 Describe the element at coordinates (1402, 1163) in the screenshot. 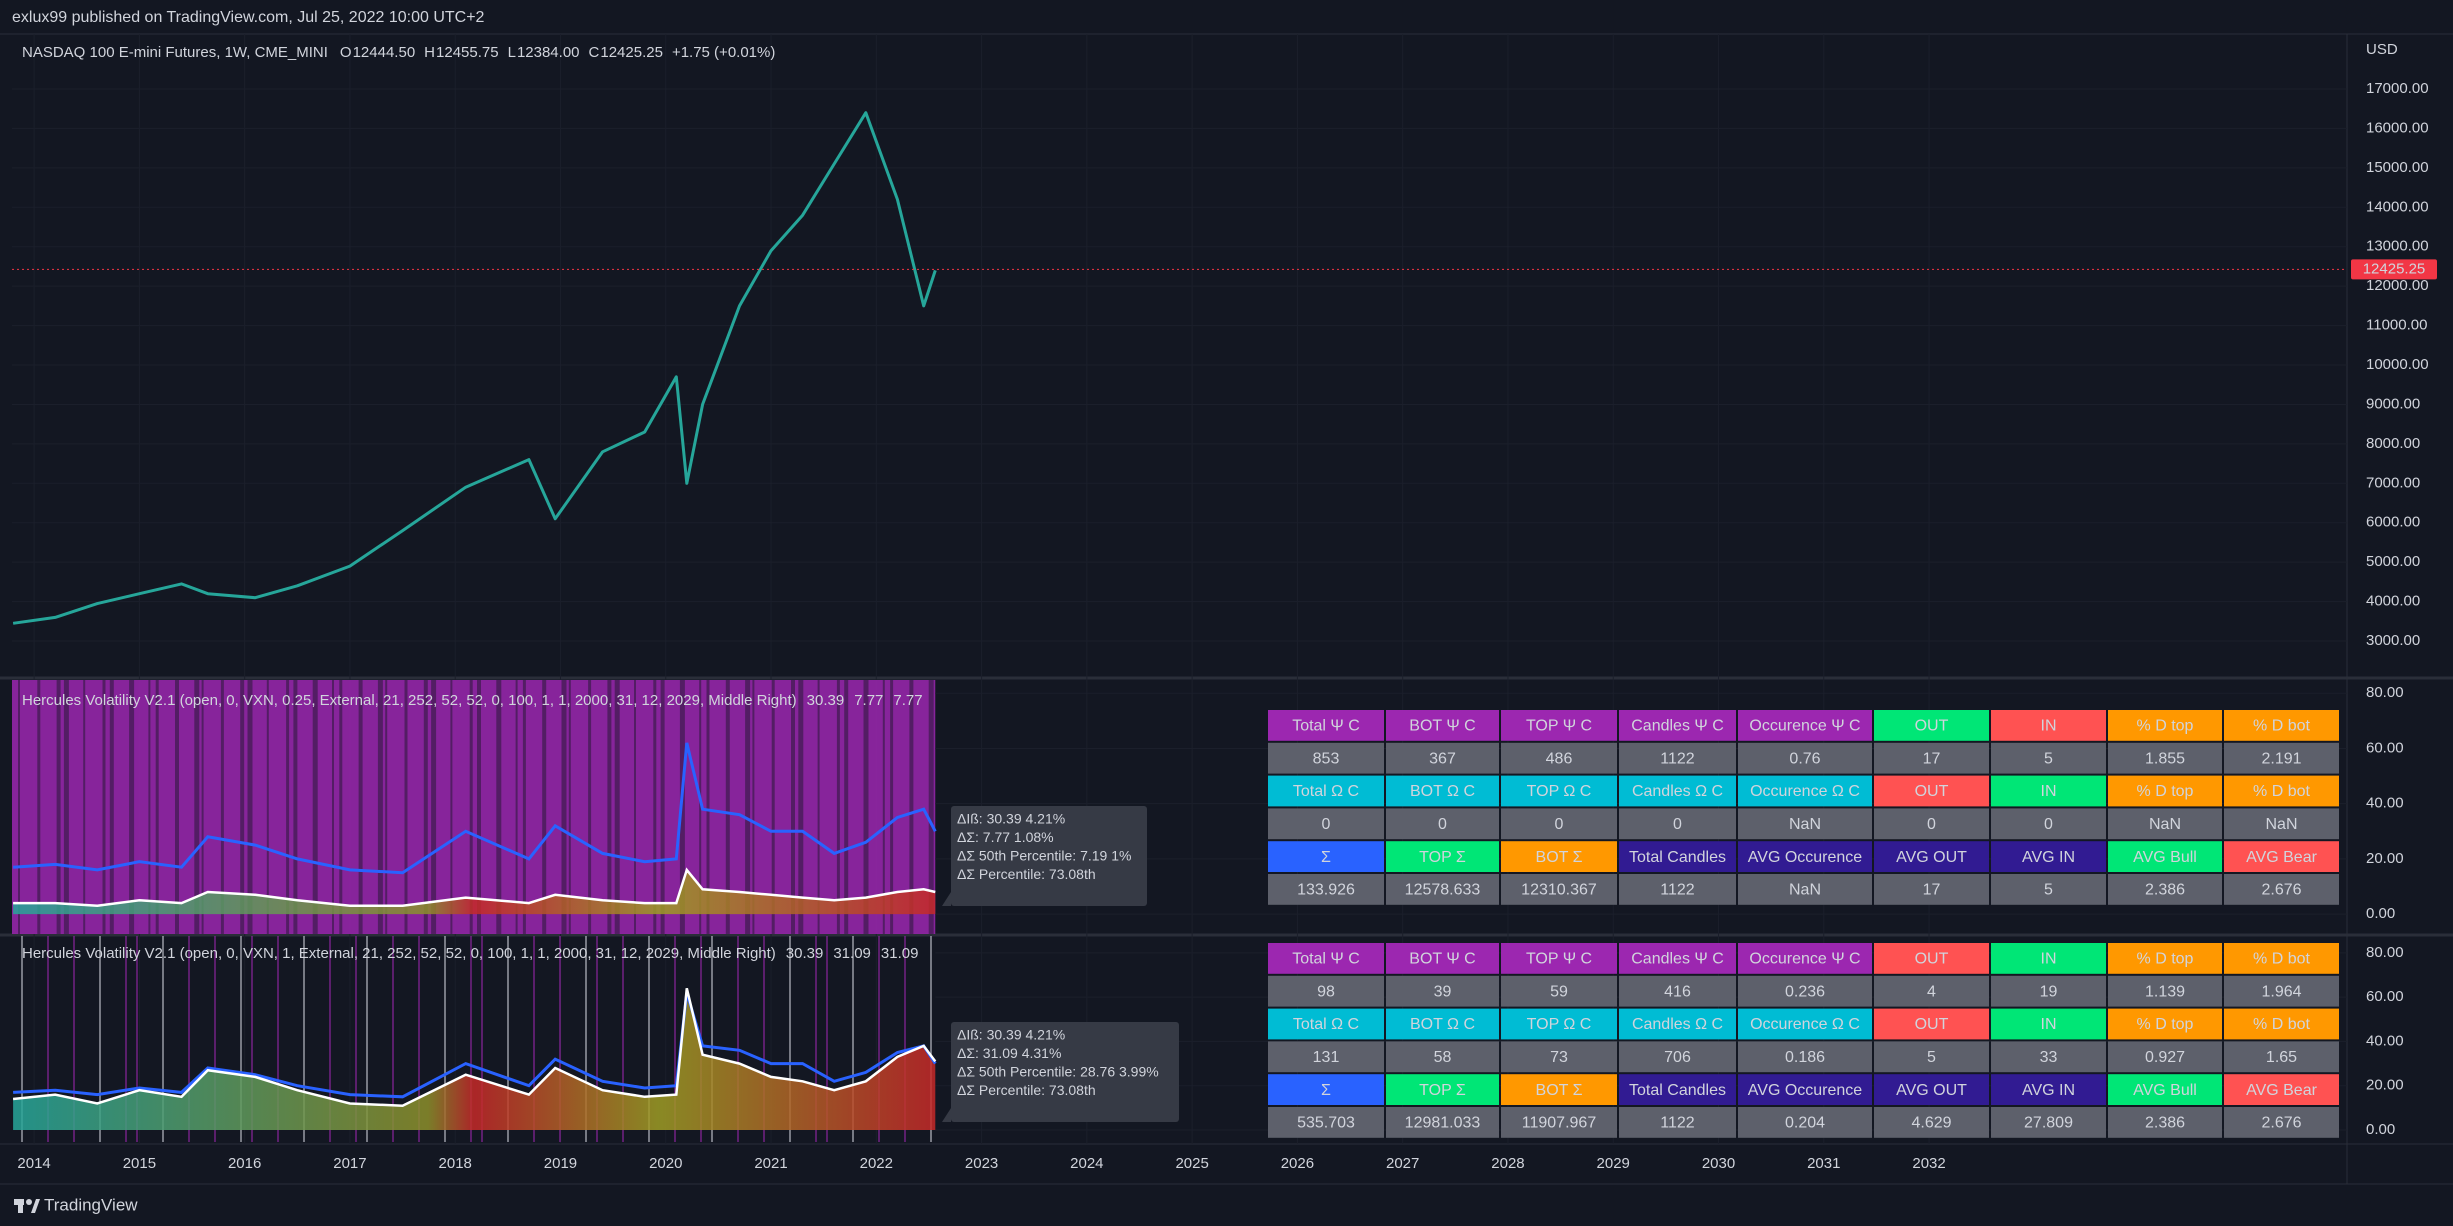

I see `time-tick-label: 2027` at that location.